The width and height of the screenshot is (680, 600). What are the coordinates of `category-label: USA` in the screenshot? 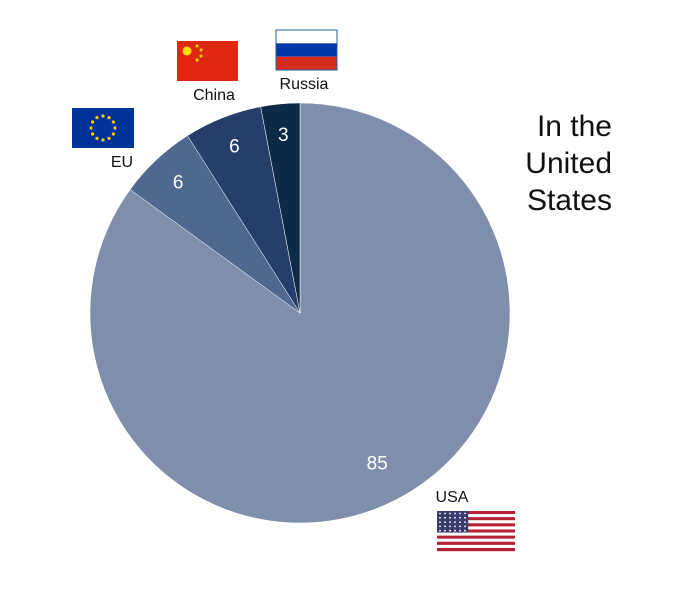 It's located at (452, 497).